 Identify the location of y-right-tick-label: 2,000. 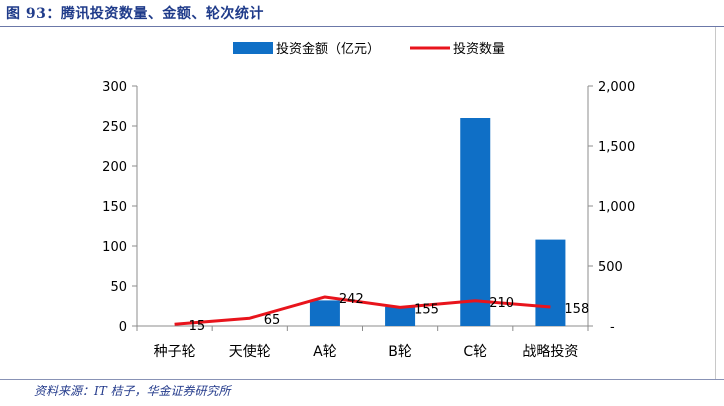
(616, 87).